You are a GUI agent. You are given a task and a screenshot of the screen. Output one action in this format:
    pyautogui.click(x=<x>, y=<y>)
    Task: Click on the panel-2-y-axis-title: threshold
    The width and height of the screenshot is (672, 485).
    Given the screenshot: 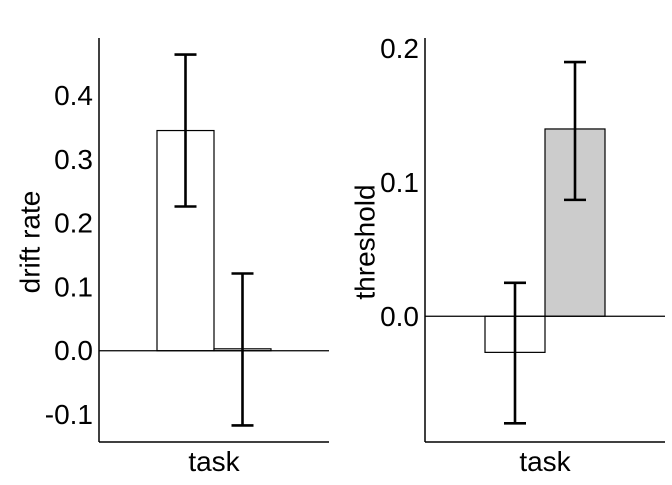 What is the action you would take?
    pyautogui.click(x=365, y=241)
    